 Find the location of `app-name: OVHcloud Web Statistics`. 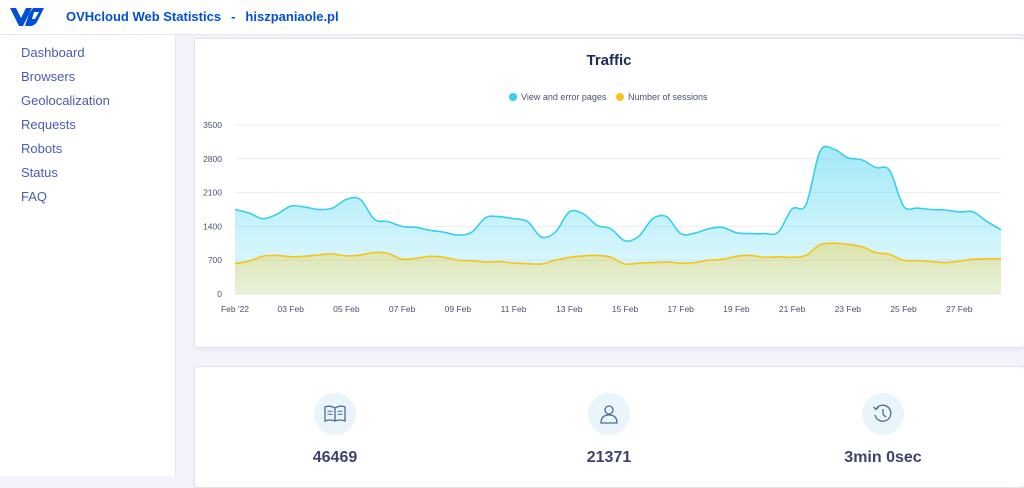

app-name: OVHcloud Web Statistics is located at coordinates (144, 16).